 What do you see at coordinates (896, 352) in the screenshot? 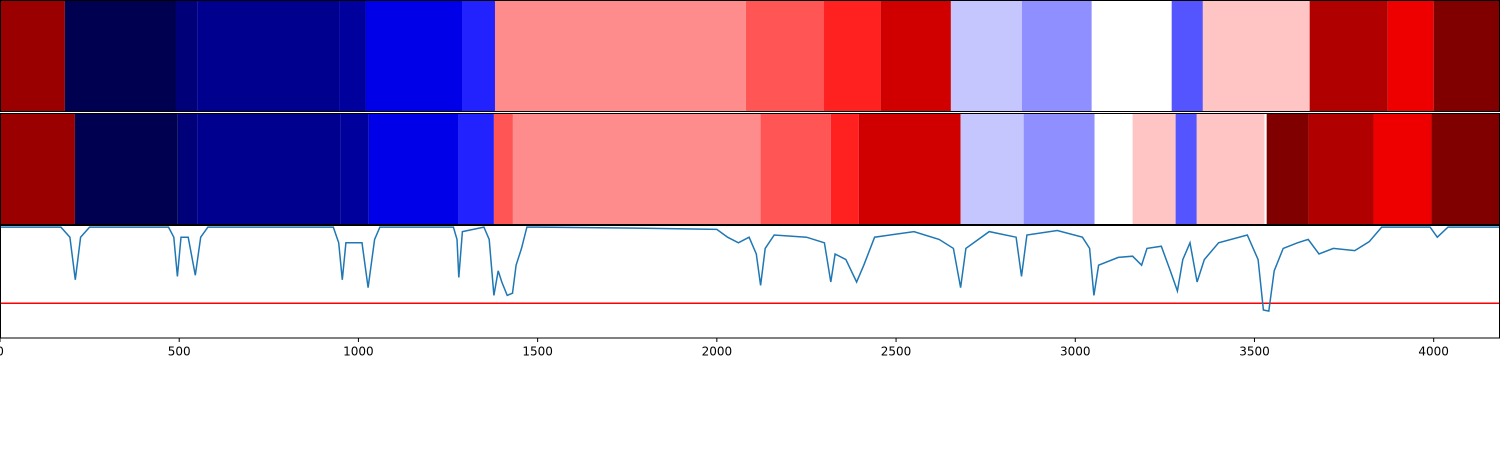
I see `x-tick-label: 2500` at bounding box center [896, 352].